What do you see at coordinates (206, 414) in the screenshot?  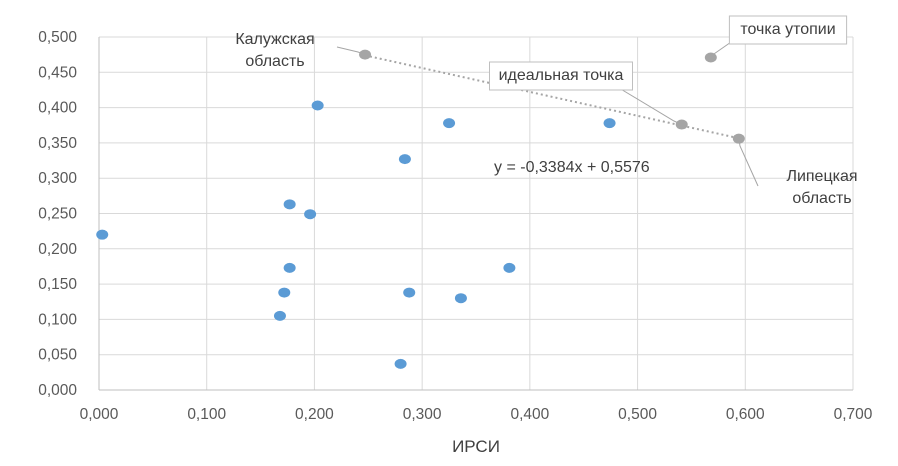 I see `x-tick-label: 0,100` at bounding box center [206, 414].